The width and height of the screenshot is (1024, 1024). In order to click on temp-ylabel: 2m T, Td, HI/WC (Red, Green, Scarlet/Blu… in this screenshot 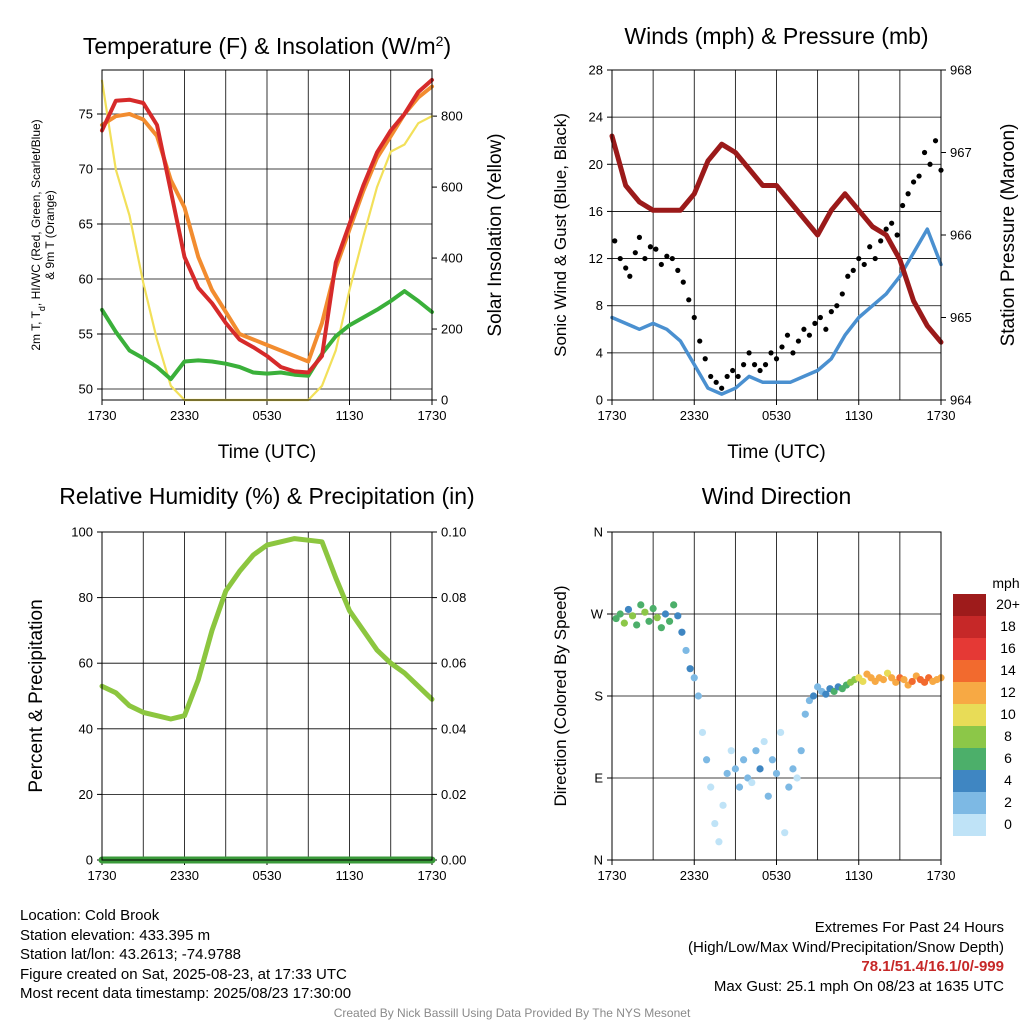, I will do `click(38, 234)`.